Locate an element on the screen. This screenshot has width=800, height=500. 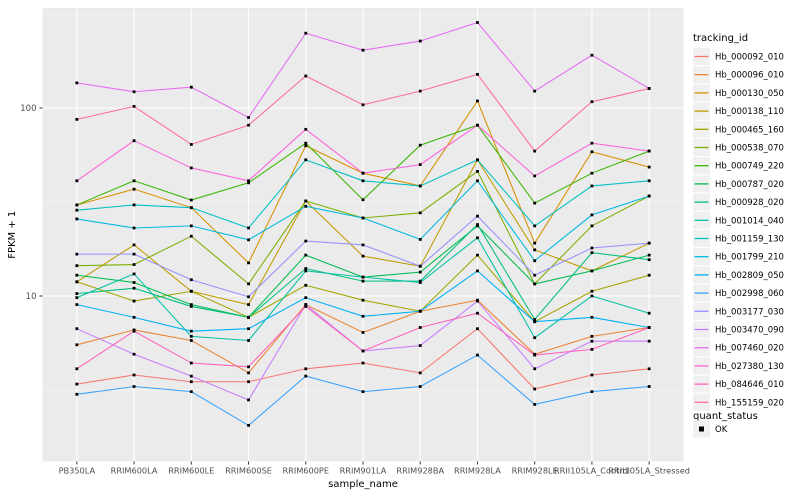
legend-title-tracking-id: tracking_id is located at coordinates (720, 38).